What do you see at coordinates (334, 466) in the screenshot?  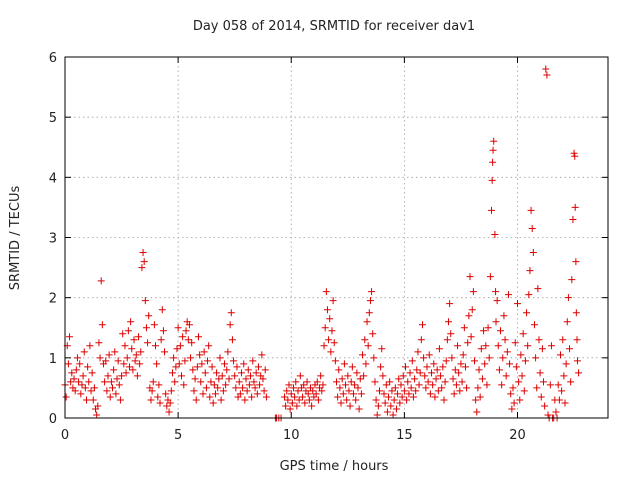 I see `x-axis-label: GPS time / hours` at bounding box center [334, 466].